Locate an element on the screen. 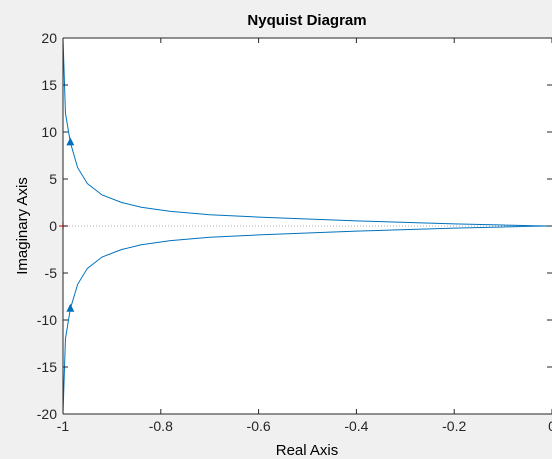 This screenshot has width=552, height=459. y-tick-label: -5 is located at coordinates (51, 273).